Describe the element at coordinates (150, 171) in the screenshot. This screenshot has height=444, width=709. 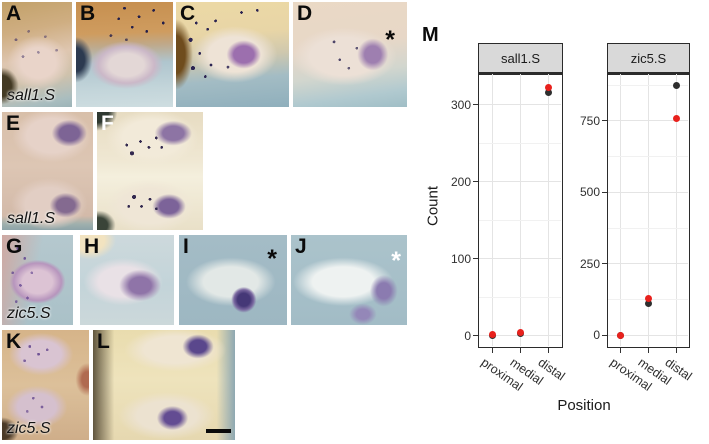
I see `panel-F-micrograph: F` at that location.